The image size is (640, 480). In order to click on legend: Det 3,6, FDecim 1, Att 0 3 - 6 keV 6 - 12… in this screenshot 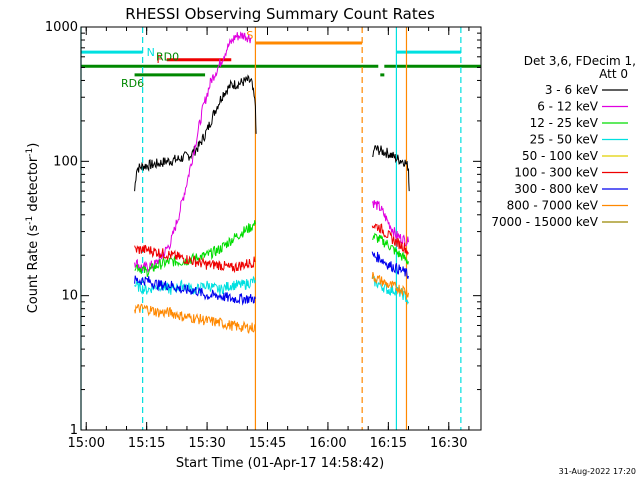, I will do `click(563, 141)`.